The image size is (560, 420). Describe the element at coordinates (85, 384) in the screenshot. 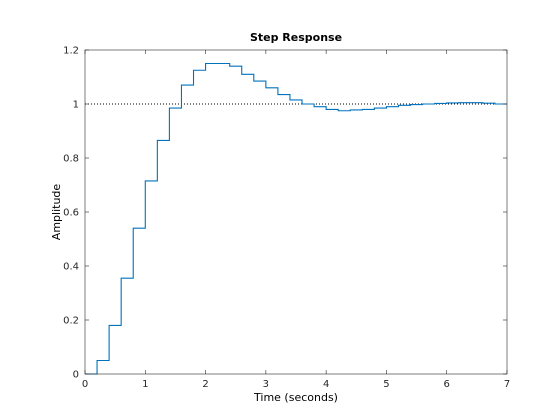

I see `x-tick-label: 0` at that location.